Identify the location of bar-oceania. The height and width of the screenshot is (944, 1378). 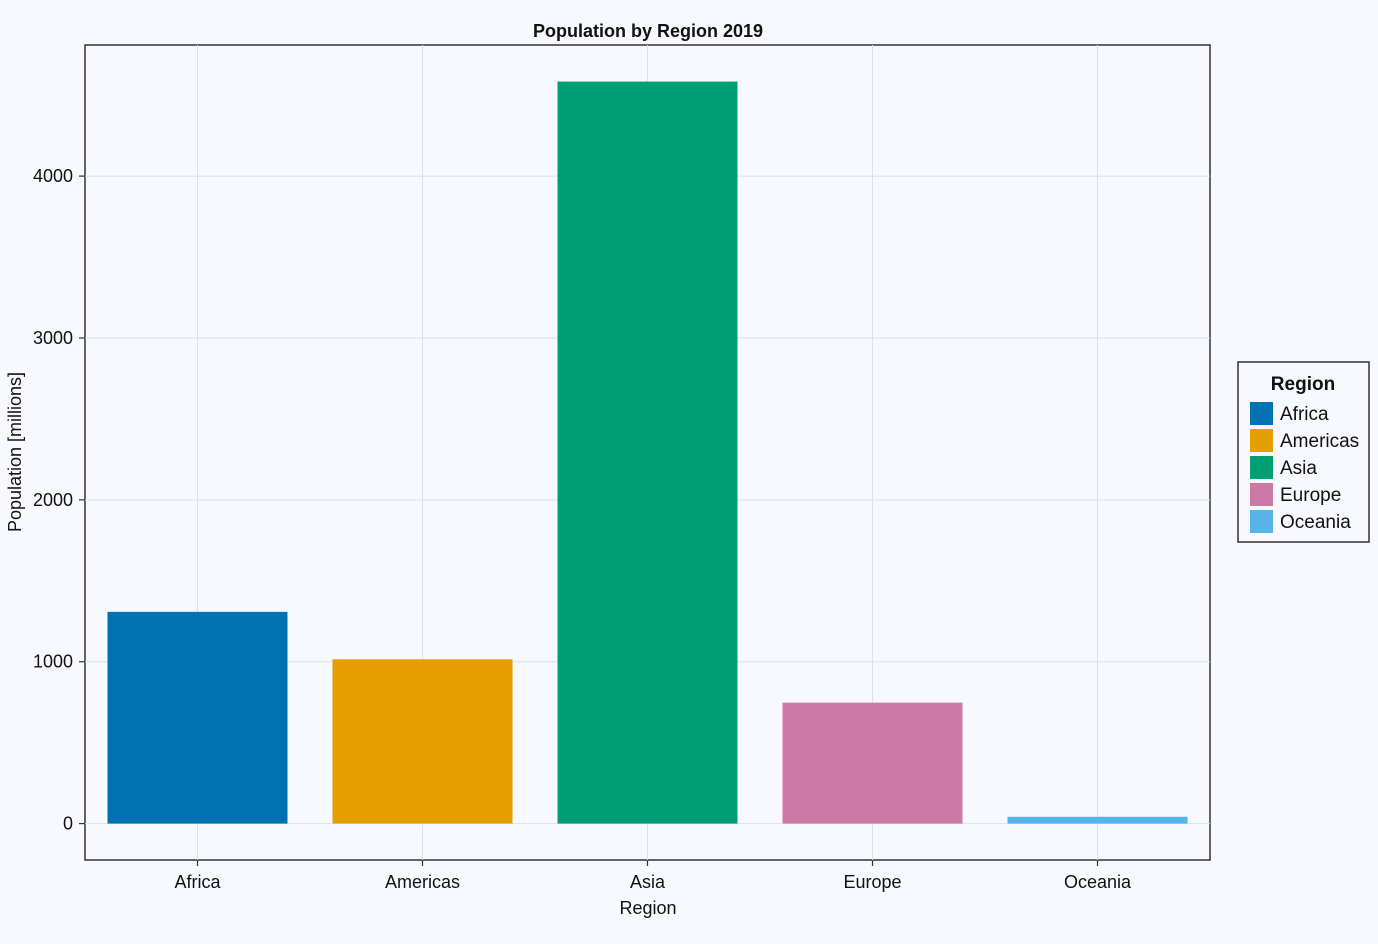
(1097, 820).